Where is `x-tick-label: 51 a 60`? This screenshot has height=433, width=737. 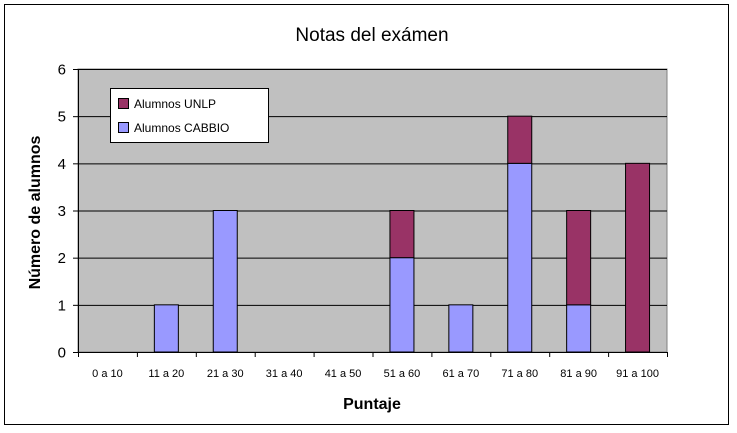
x-tick-label: 51 a 60 is located at coordinates (402, 374).